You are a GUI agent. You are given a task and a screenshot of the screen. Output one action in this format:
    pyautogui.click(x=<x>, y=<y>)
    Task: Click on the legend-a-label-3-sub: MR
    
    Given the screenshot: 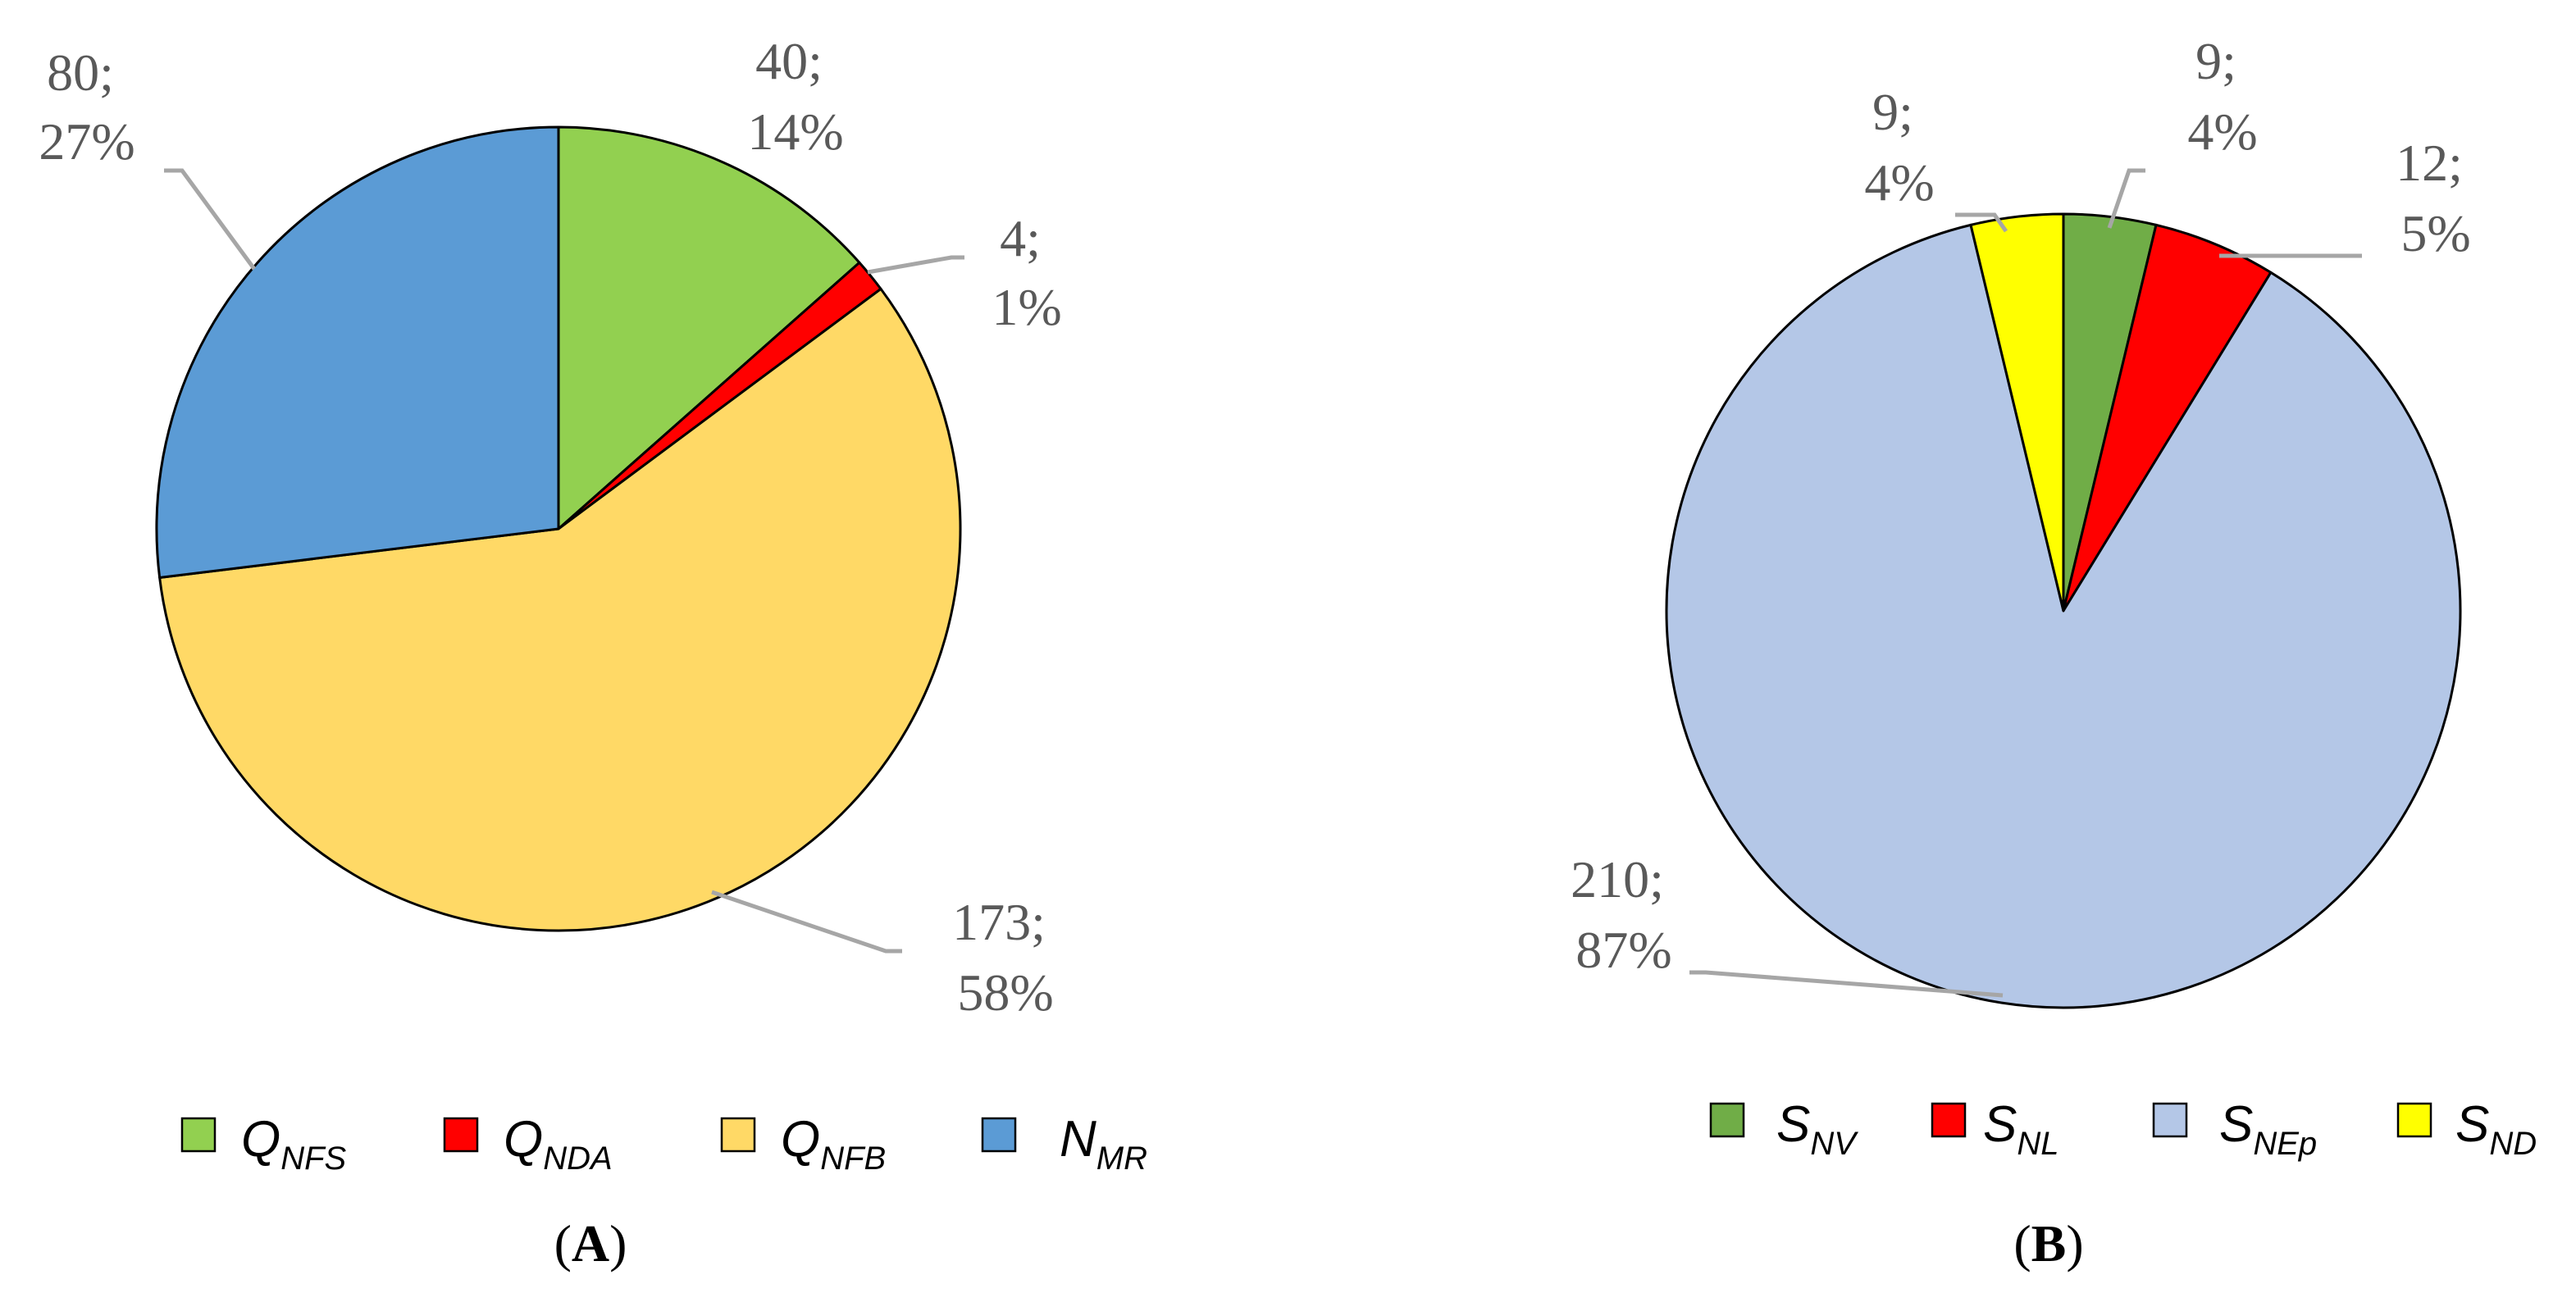 What is the action you would take?
    pyautogui.click(x=1122, y=1158)
    